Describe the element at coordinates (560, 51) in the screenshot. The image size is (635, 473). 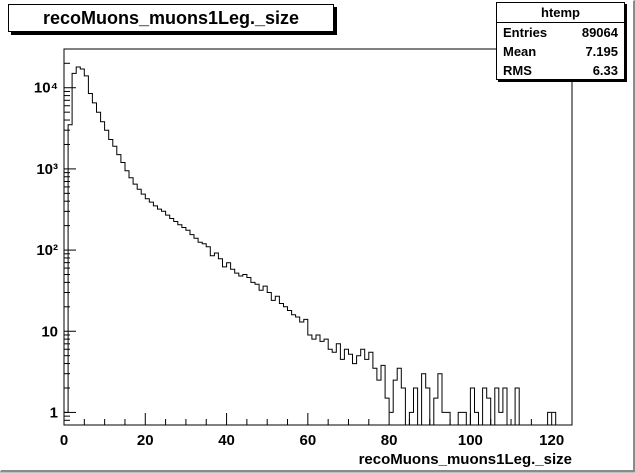
I see `stats-row-mean: Mean 7.195` at that location.